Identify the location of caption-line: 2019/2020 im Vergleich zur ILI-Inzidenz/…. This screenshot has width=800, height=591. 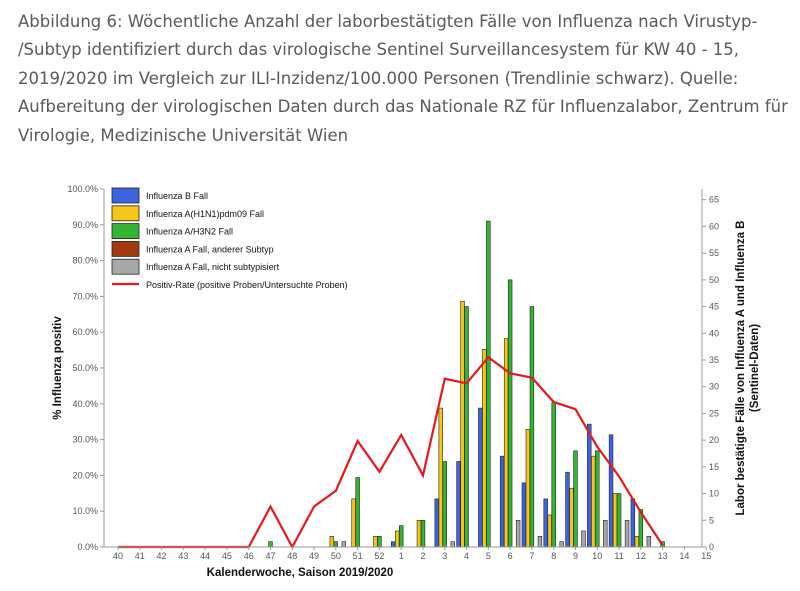
(378, 78).